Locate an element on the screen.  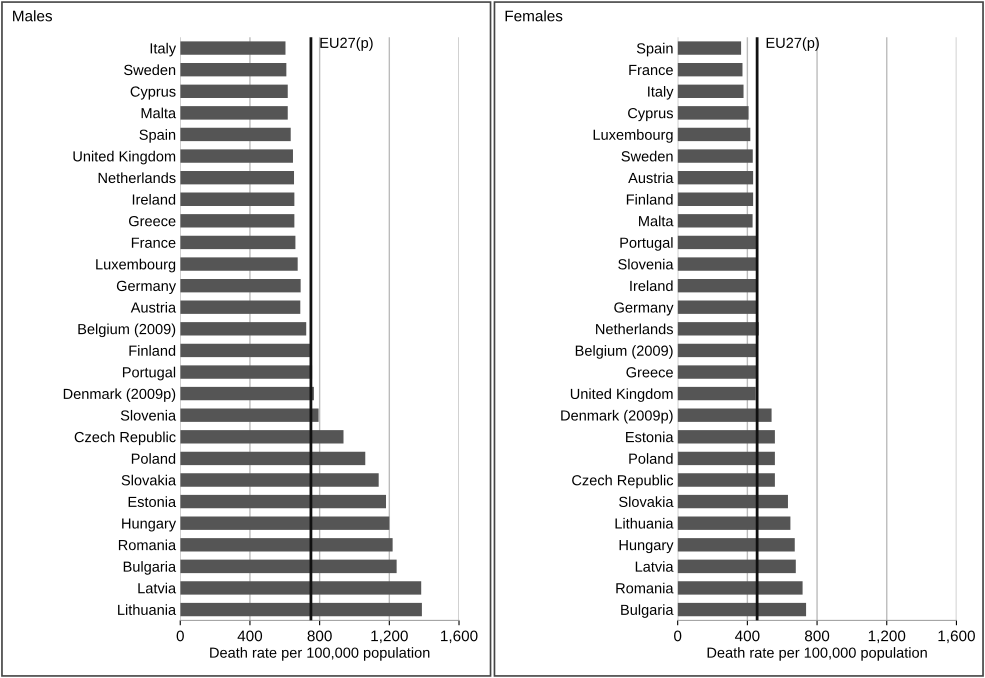
y-tick-label: Germany is located at coordinates (146, 287).